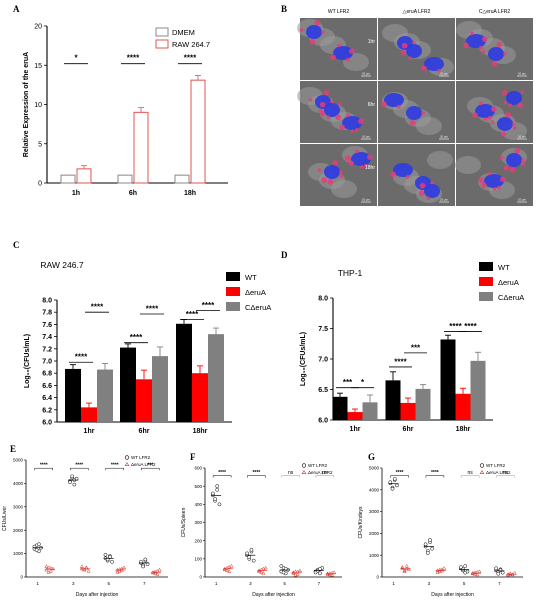 This screenshot has width=550, height=602. I want to click on micrograph-row-label: 1hr, so click(372, 42).